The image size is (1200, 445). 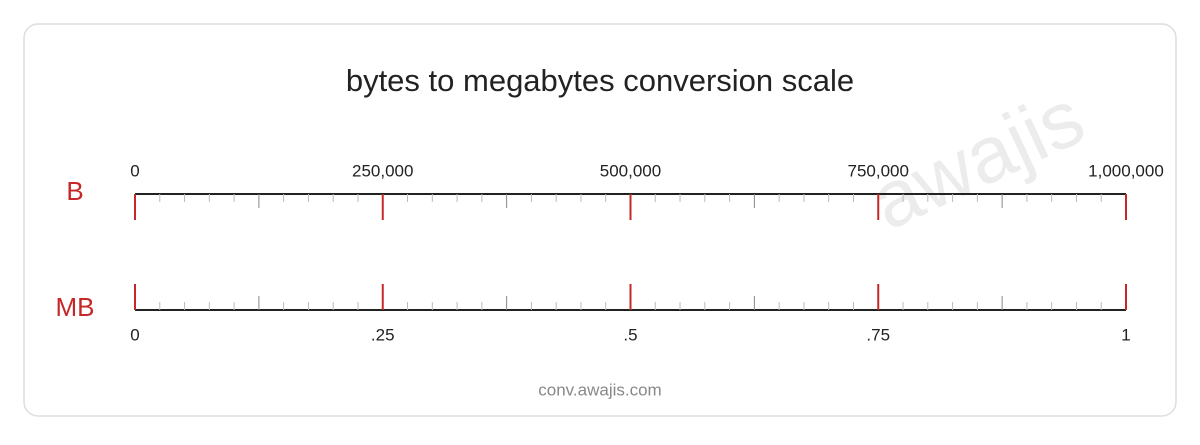 I want to click on tick-label: 1, so click(x=1125, y=334).